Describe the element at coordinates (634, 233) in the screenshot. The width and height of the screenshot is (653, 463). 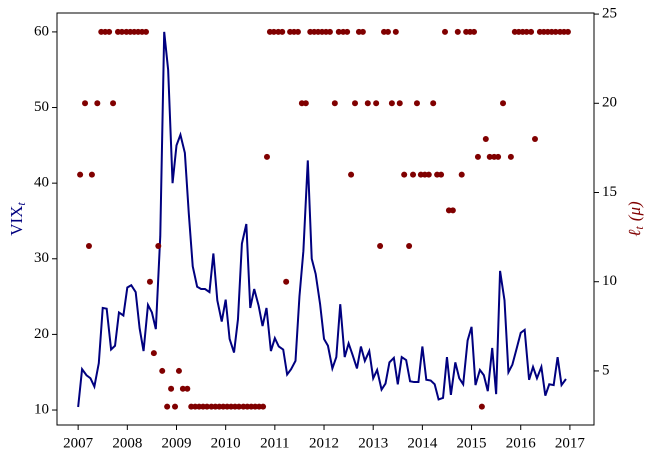
I see `y2-label-main: ℓ` at that location.